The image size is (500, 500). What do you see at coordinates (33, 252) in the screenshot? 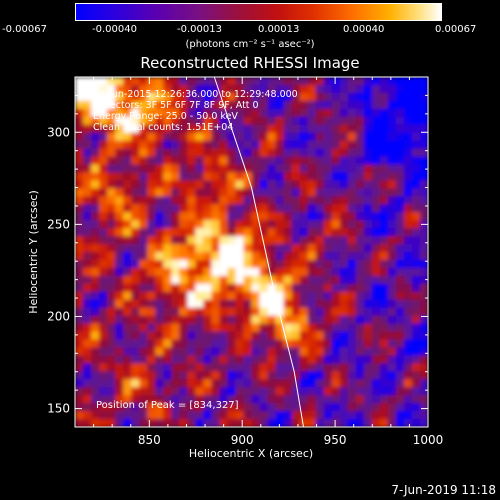
I see `y-axis-label: Heliocentric Y (arcsec)` at bounding box center [33, 252].